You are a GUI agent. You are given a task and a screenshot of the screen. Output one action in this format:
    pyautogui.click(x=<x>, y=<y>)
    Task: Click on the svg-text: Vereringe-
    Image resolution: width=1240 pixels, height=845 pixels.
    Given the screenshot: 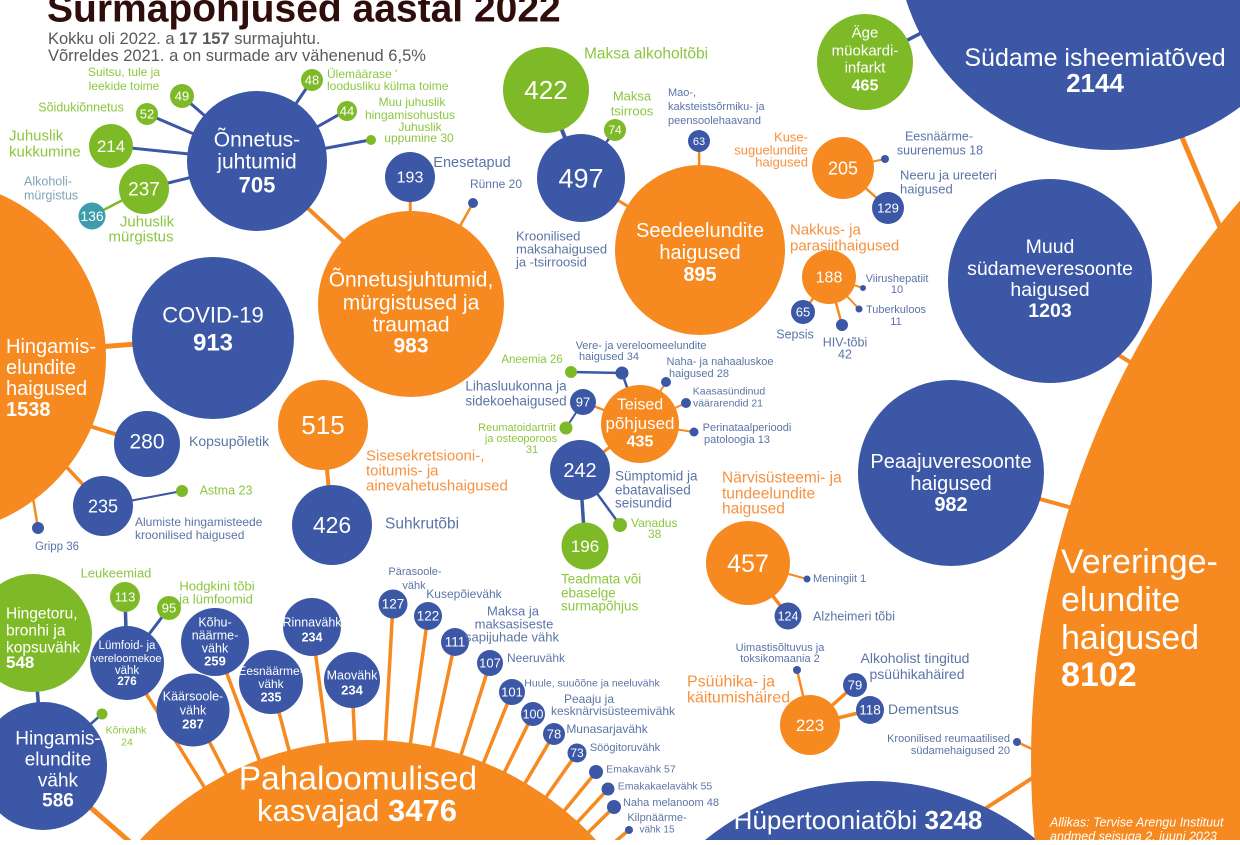 What is the action you would take?
    pyautogui.click(x=1139, y=562)
    